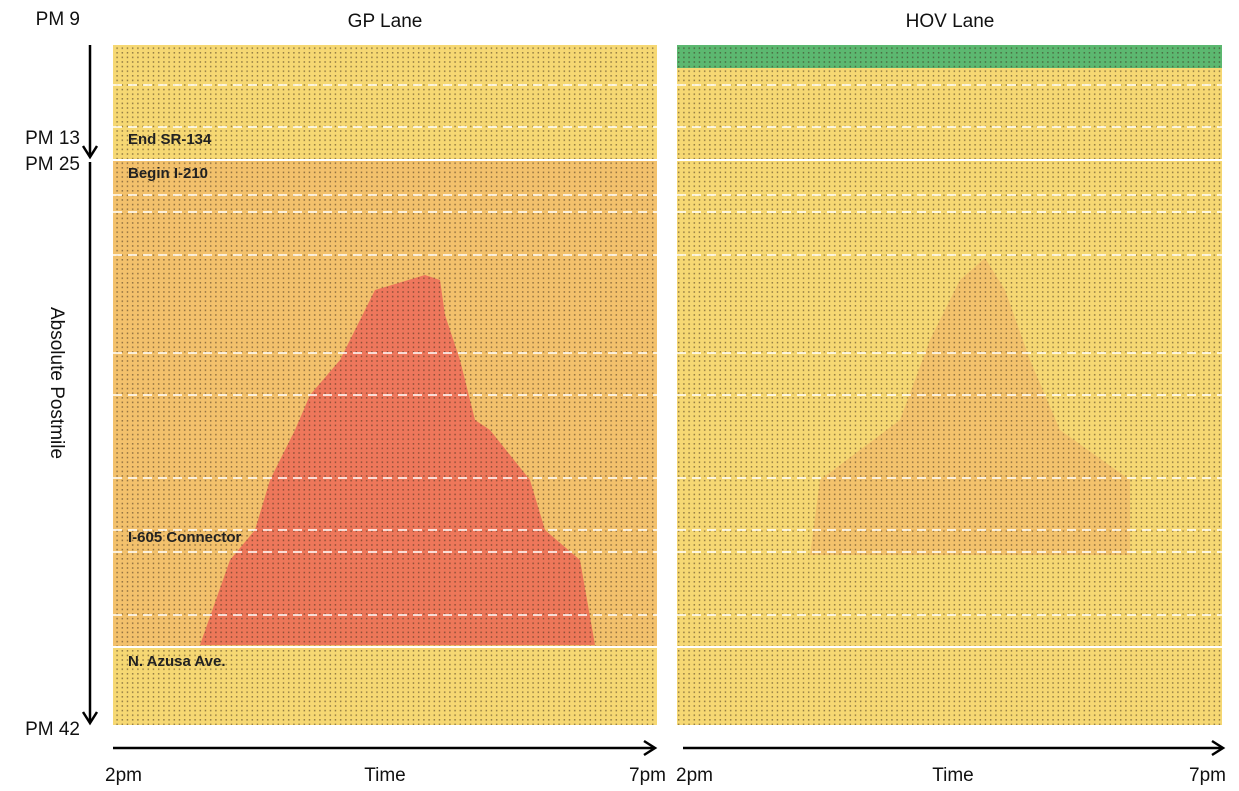 This screenshot has height=791, width=1239. What do you see at coordinates (185, 537) in the screenshot?
I see `annotation: I-605 Connector` at bounding box center [185, 537].